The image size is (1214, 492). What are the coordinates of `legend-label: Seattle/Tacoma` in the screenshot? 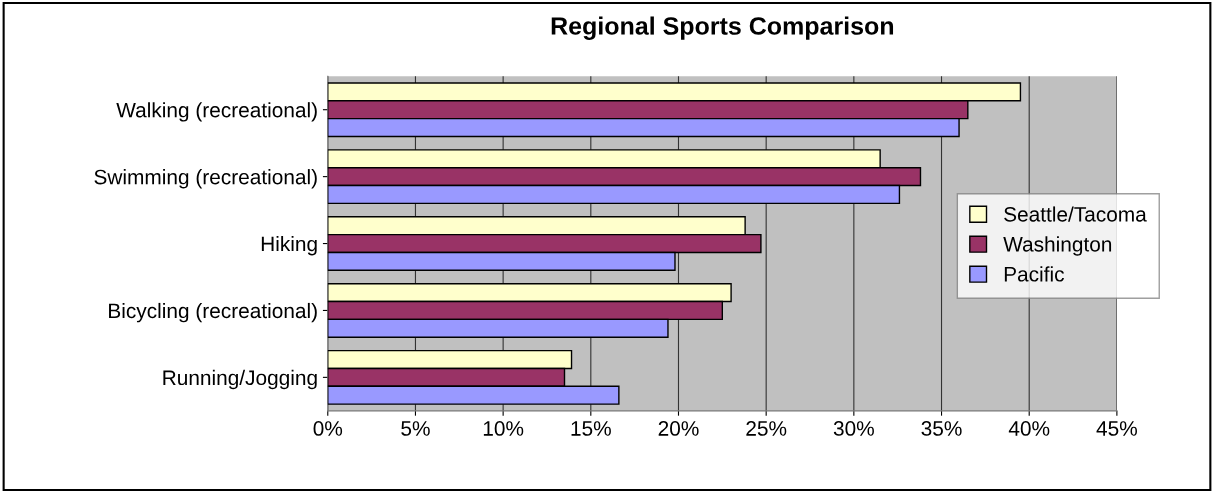 It's located at (1075, 214).